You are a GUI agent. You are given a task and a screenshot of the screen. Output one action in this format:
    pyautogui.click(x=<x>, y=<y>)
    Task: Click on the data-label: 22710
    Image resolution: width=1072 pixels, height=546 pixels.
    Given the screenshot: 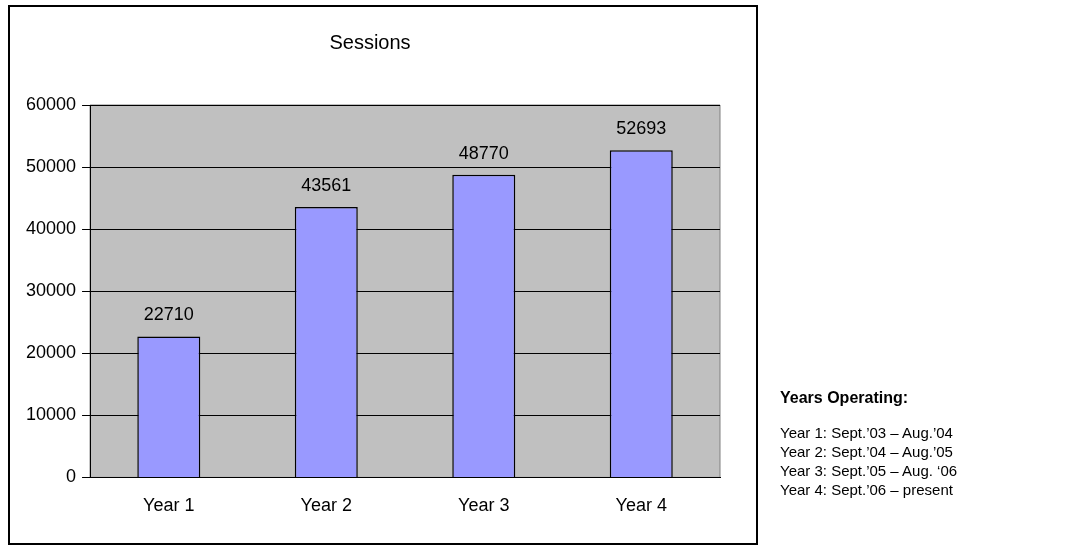 What is the action you would take?
    pyautogui.click(x=168, y=314)
    